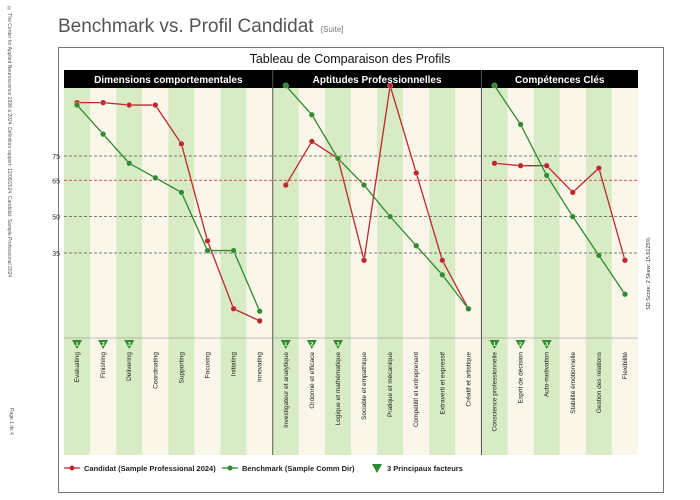 The height and width of the screenshot is (500, 700). I want to click on page-title-text: Benchmark vs. Profil Candidat, so click(186, 26).